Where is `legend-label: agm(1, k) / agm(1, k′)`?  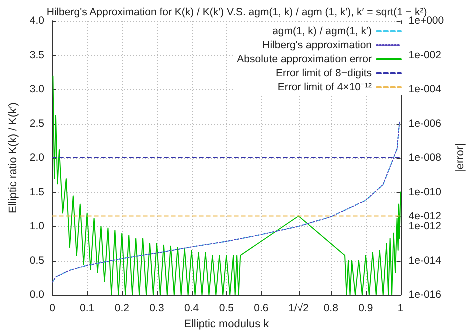 legend-label: agm(1, k) / agm(1, k′) is located at coordinates (322, 32).